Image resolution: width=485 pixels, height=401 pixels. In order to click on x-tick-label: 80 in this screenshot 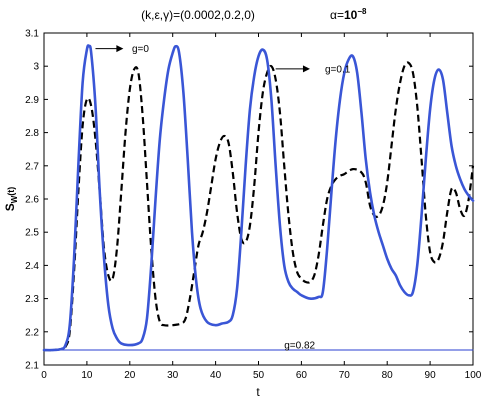, I will do `click(388, 375)`.